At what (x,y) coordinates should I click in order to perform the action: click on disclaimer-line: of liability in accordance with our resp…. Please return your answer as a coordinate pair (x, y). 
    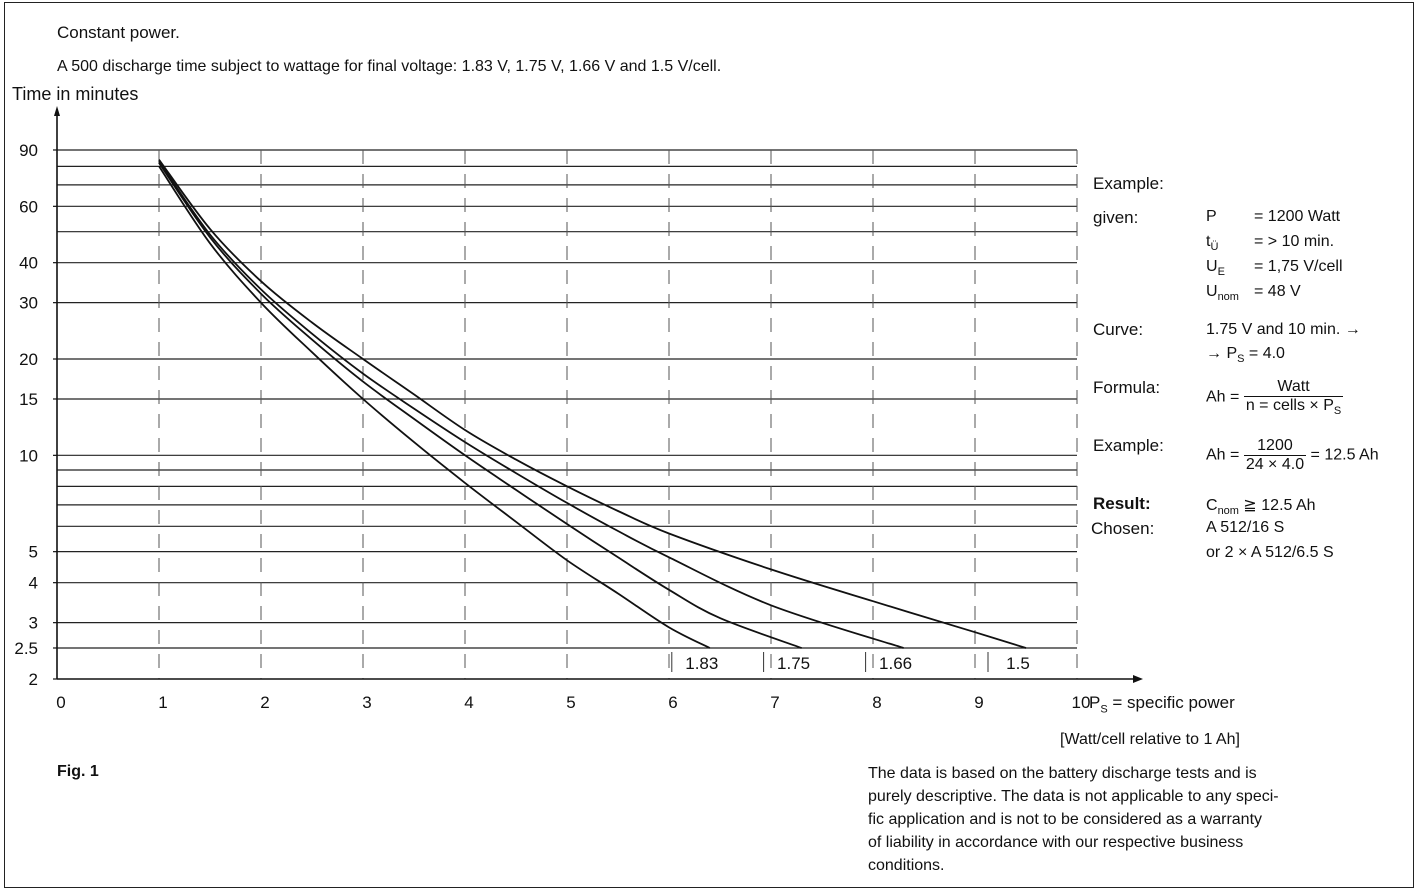
    Looking at the image, I should click on (1056, 842).